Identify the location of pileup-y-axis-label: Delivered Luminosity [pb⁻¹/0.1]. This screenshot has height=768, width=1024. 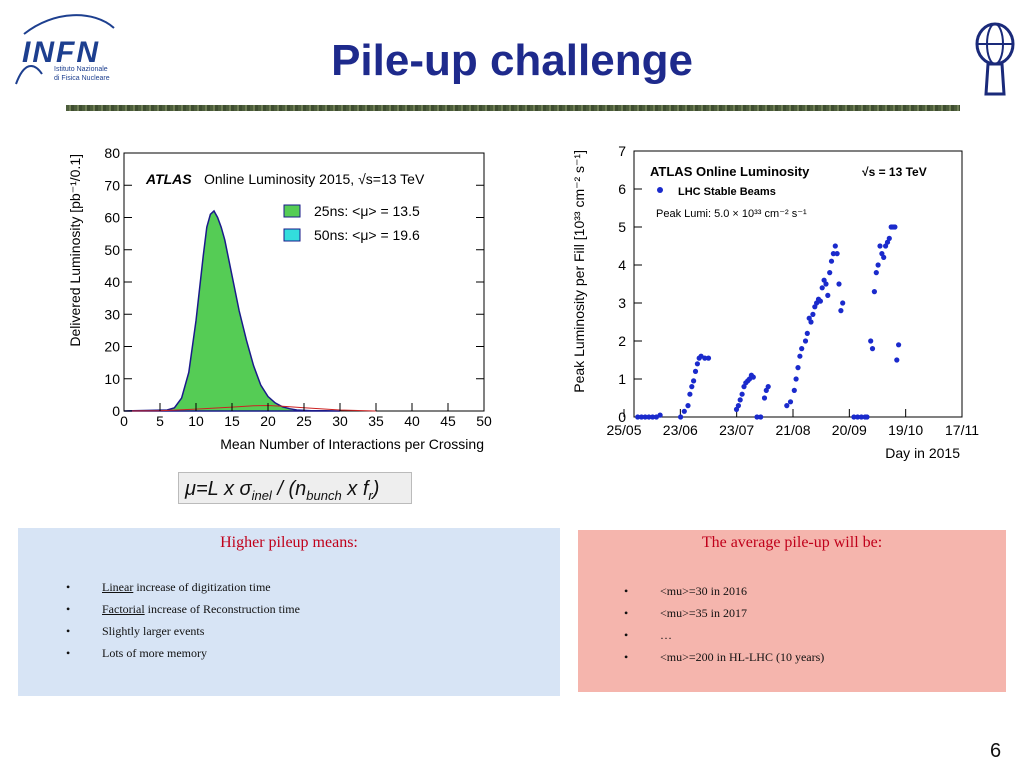
(75, 250).